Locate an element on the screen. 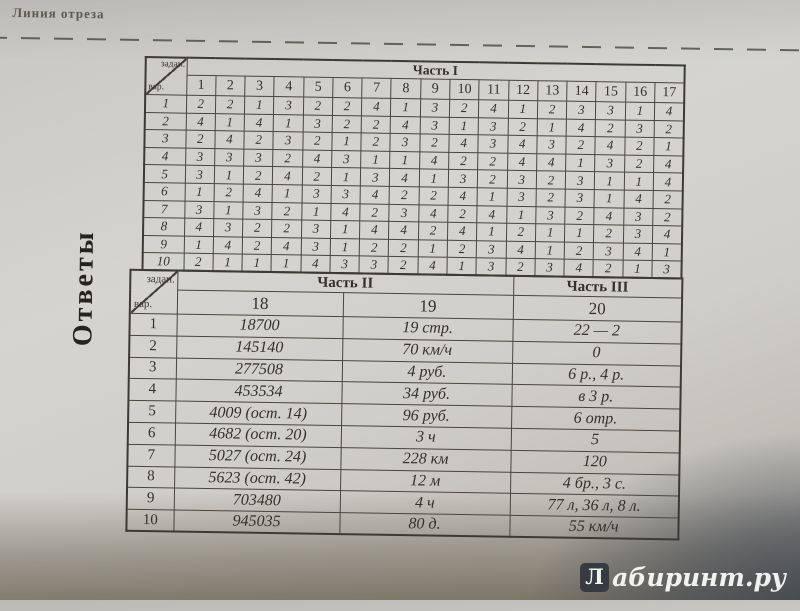  question-number: 4 is located at coordinates (289, 87).